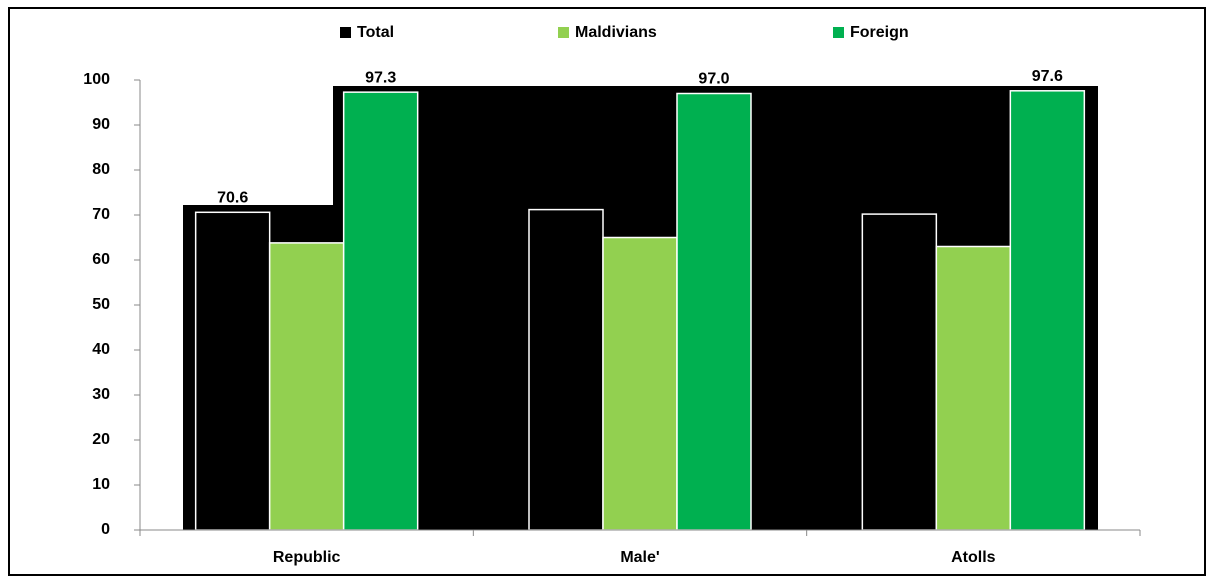  Describe the element at coordinates (307, 557) in the screenshot. I see `x-tick-label: Republic` at that location.